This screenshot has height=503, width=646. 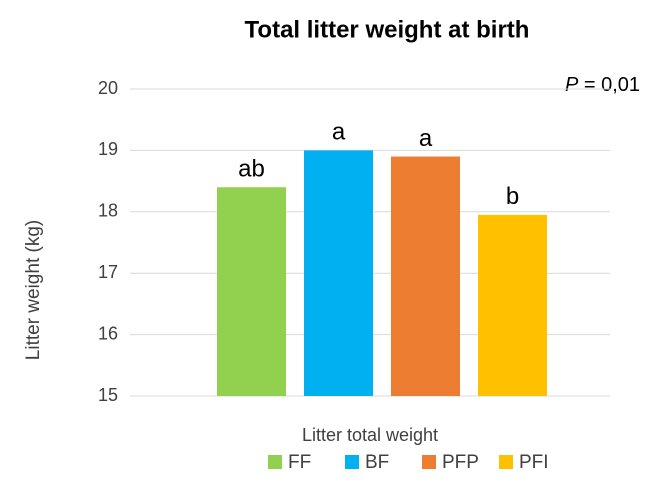 I want to click on p-symbol: P, so click(x=572, y=85).